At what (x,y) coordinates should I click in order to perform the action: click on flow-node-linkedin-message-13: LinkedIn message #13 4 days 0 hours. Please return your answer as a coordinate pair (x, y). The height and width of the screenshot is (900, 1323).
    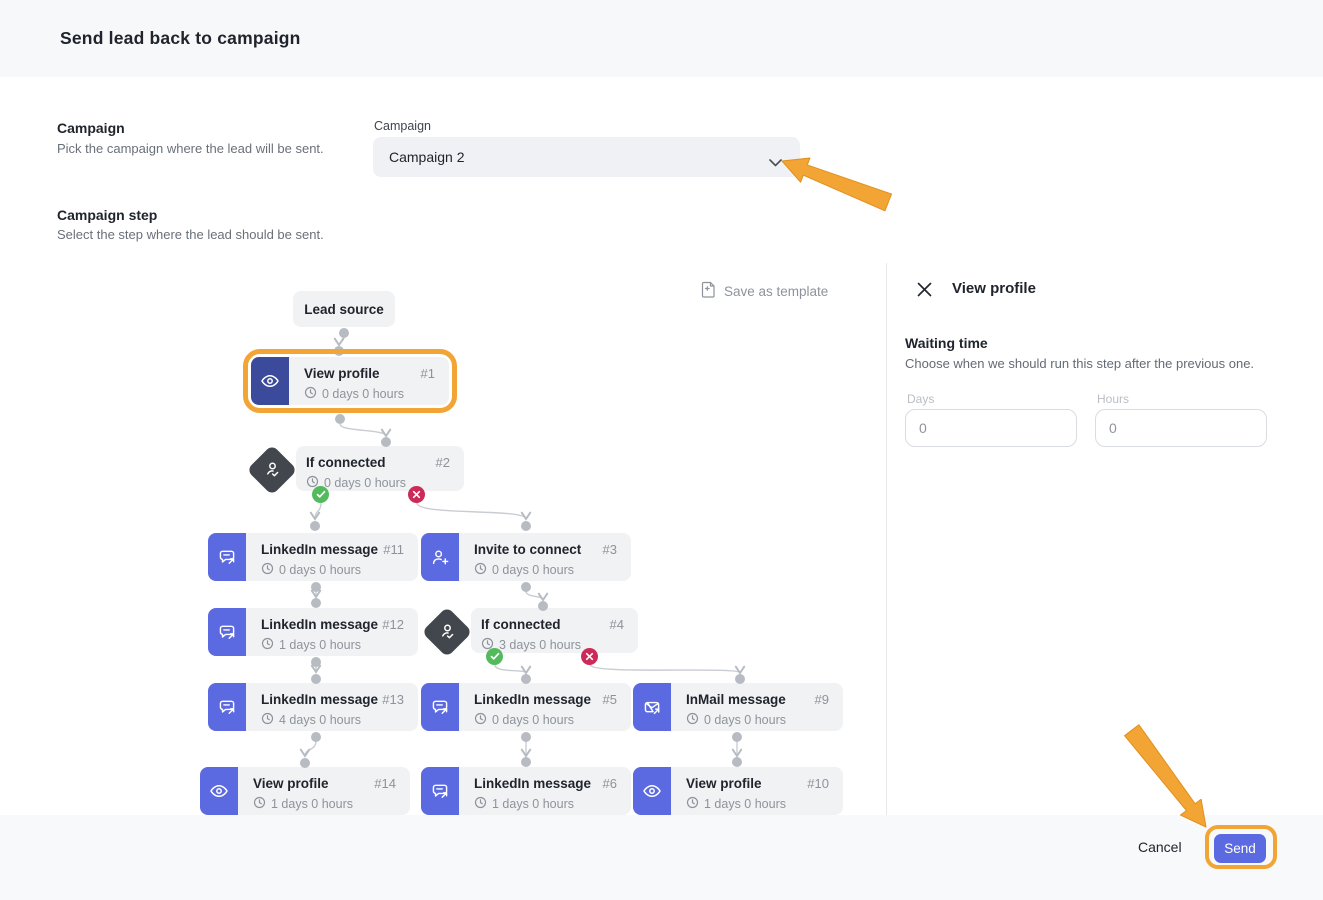
    Looking at the image, I should click on (313, 707).